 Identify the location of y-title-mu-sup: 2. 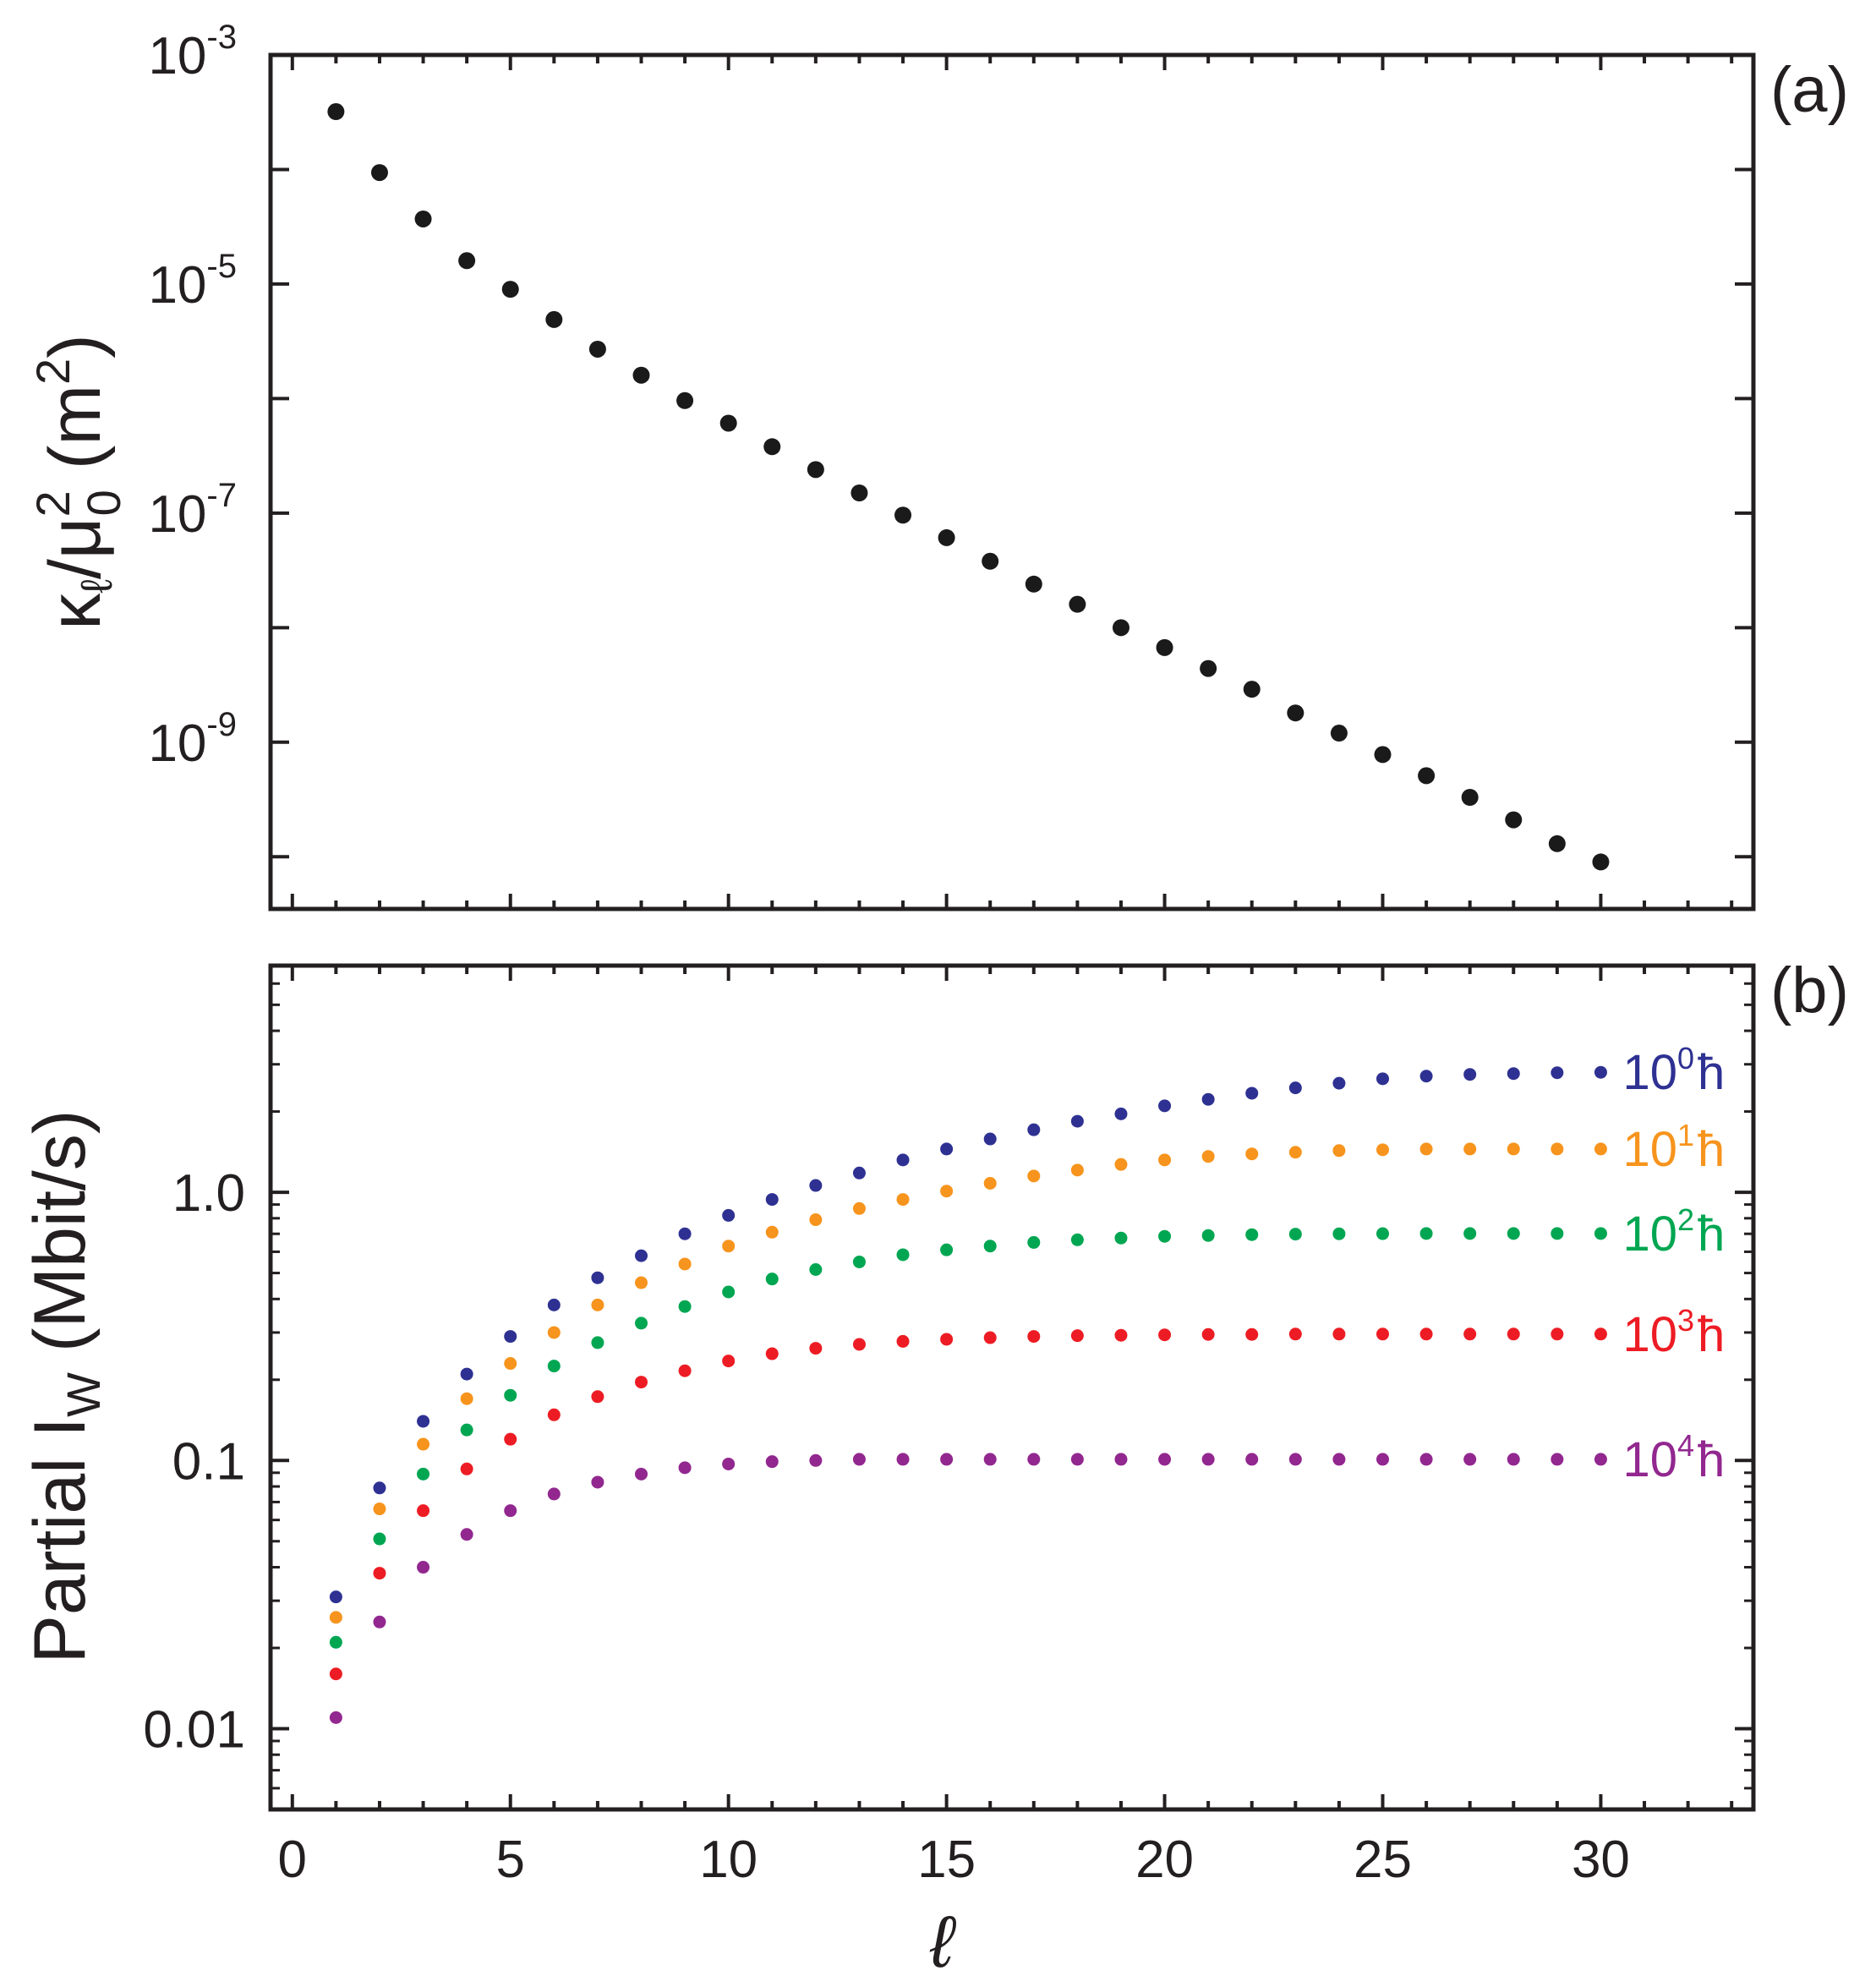
(52, 503).